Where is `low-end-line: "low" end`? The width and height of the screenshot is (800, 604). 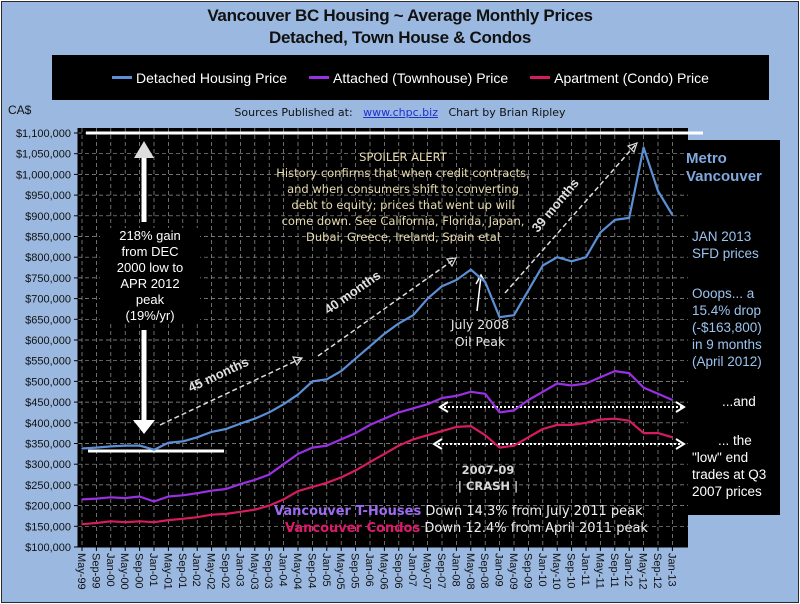
low-end-line: "low" end is located at coordinates (720, 457).